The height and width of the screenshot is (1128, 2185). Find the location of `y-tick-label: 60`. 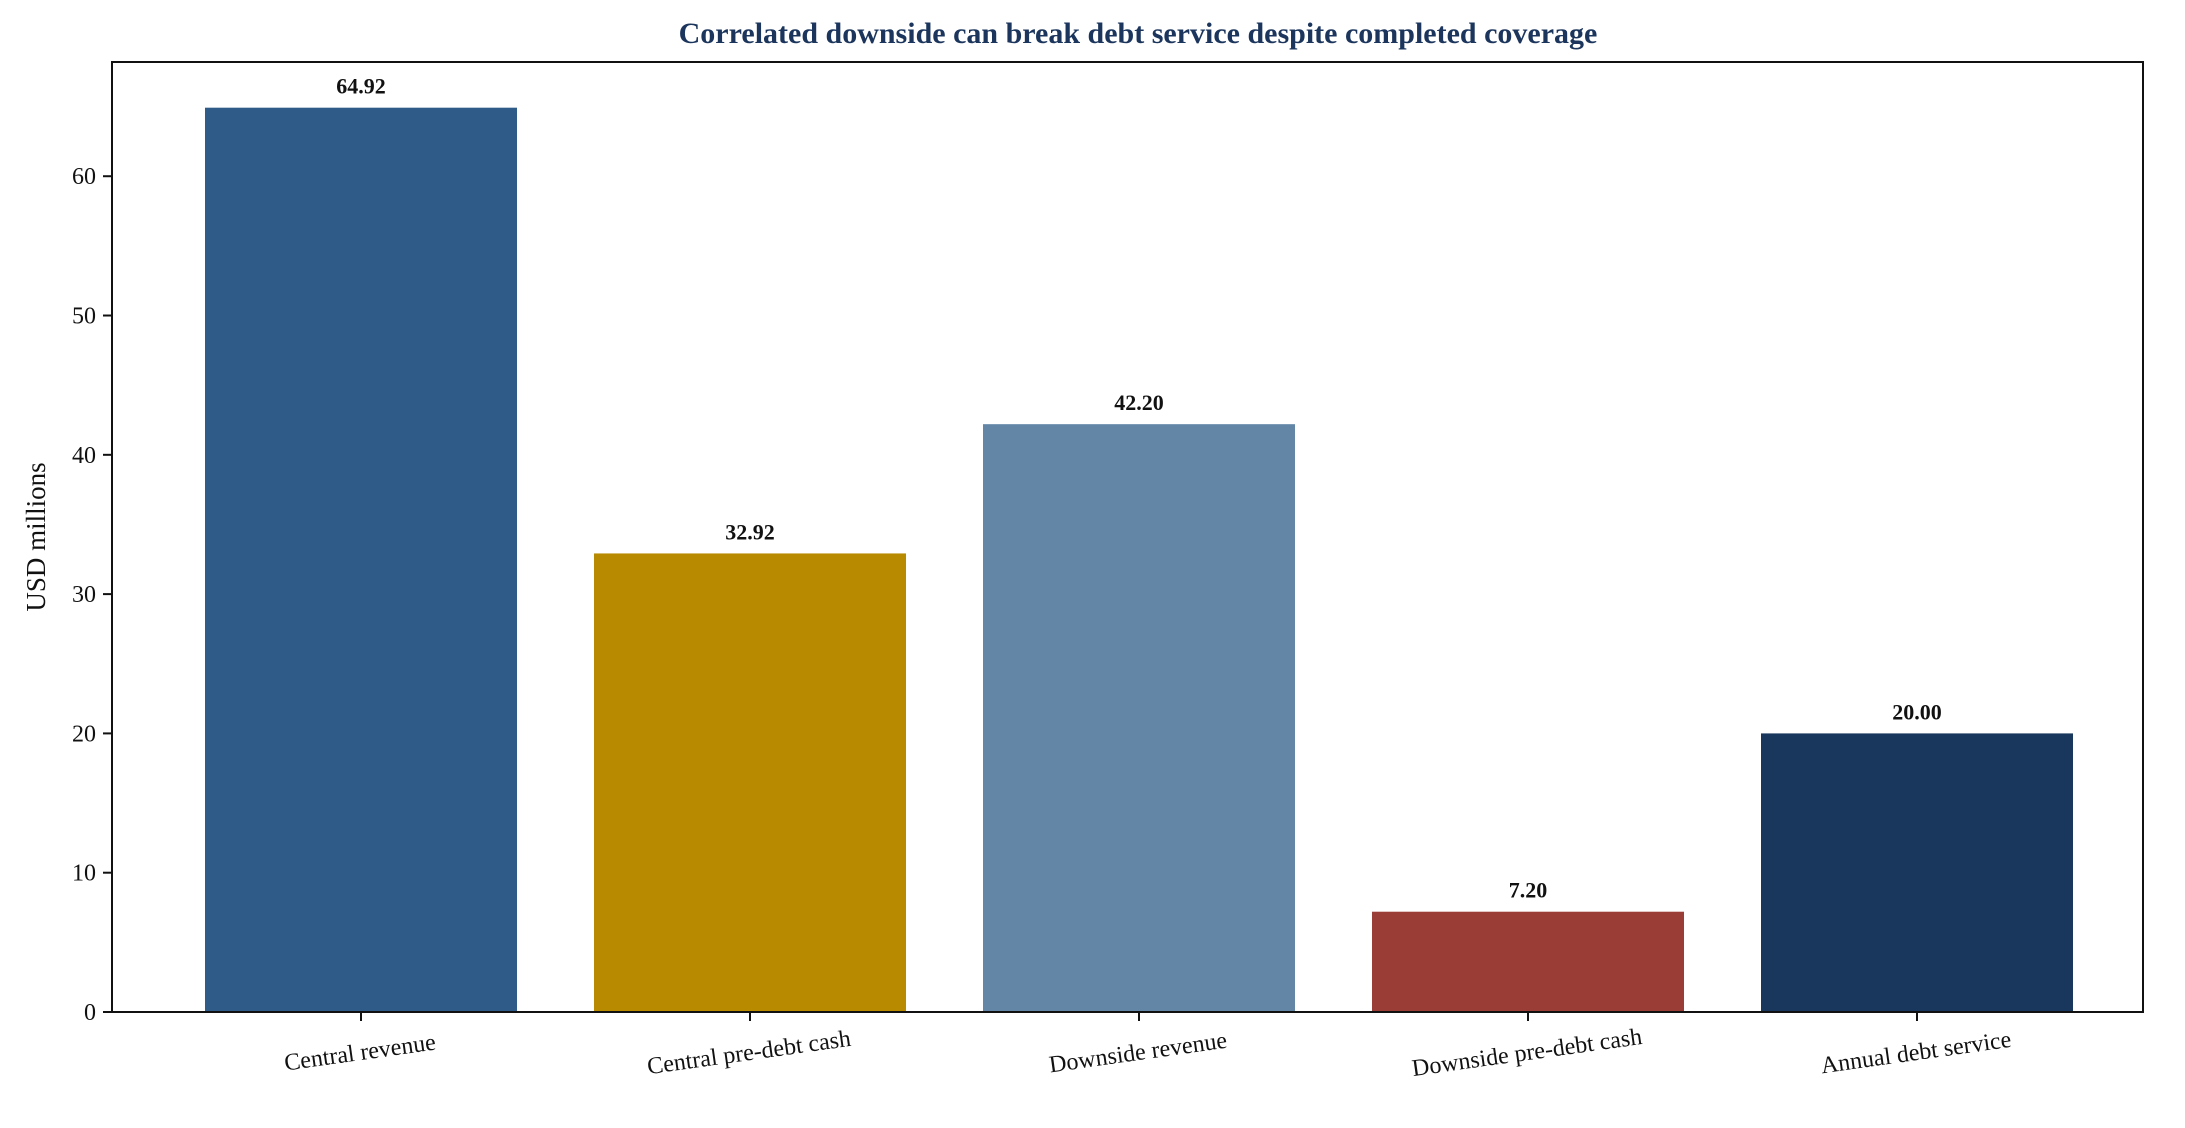

y-tick-label: 60 is located at coordinates (84, 177).